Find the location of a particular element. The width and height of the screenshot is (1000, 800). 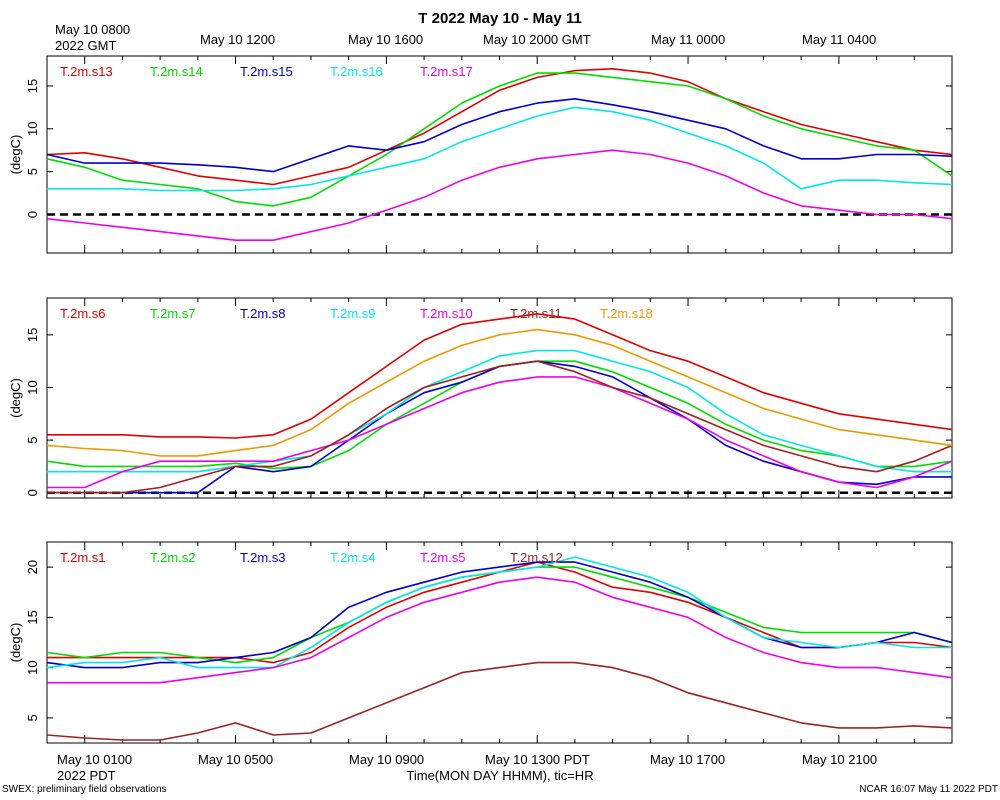

pdt-tick-label: May 10 1300 PDT is located at coordinates (537, 759).